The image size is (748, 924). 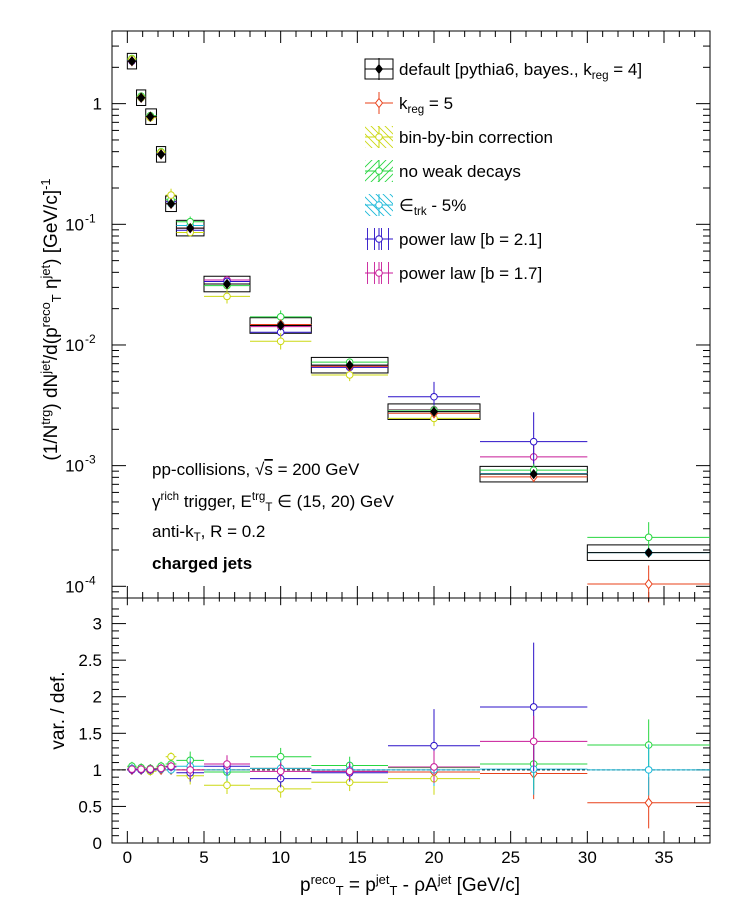 I want to click on x-tick-label: 30, so click(x=587, y=857).